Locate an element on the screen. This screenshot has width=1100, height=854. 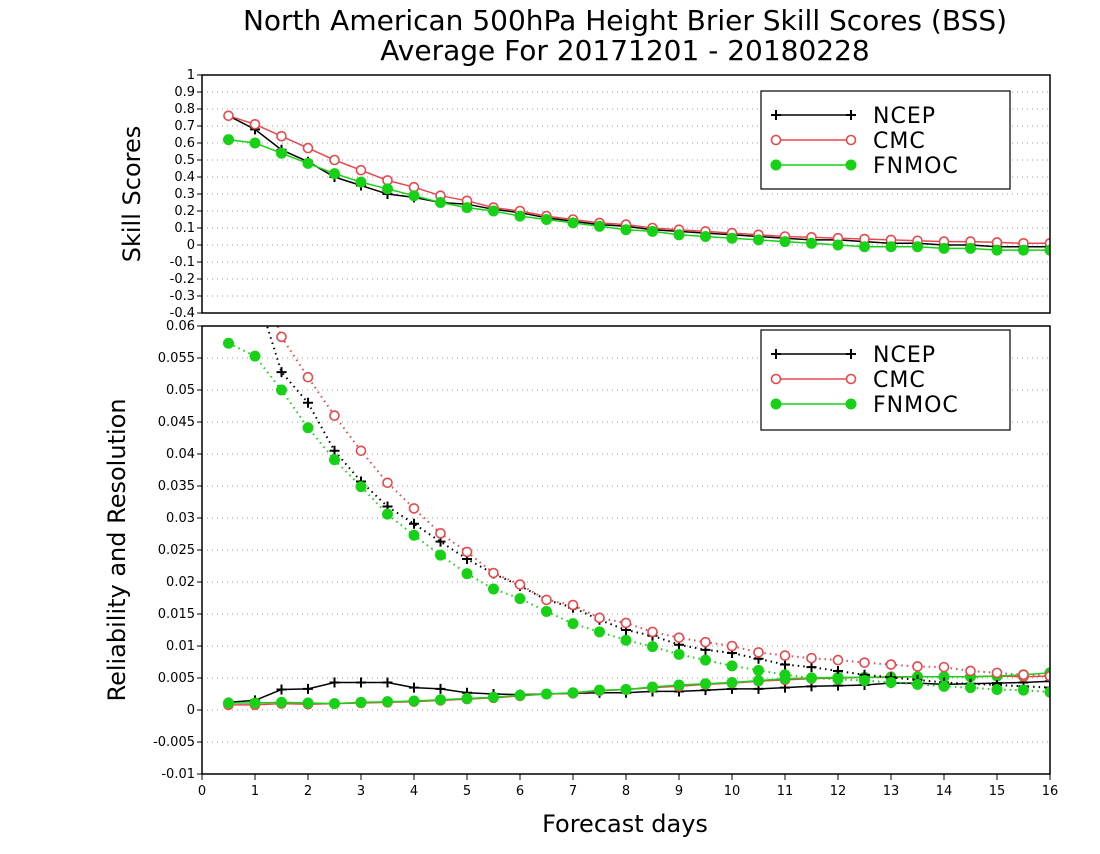
y-tick-label: 0.045 is located at coordinates (176, 422).